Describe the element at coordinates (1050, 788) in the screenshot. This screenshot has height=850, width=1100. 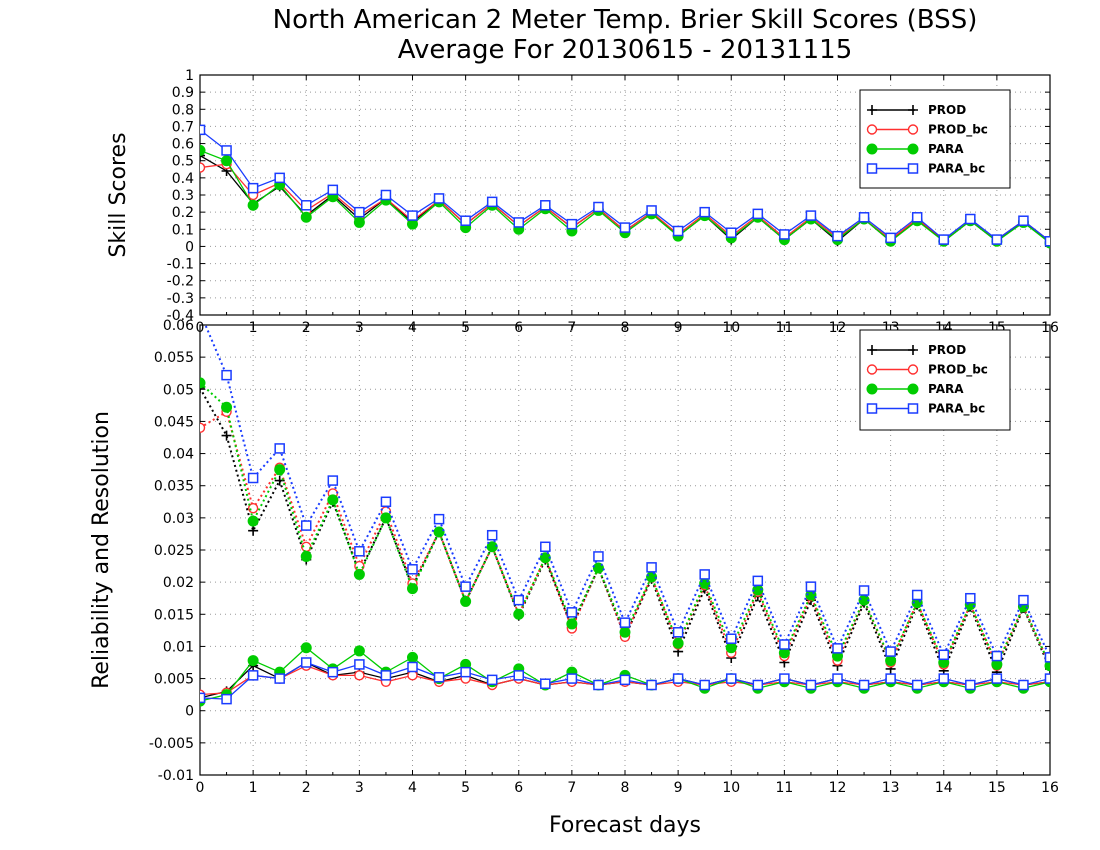
I see `x-tick-label: 16` at that location.